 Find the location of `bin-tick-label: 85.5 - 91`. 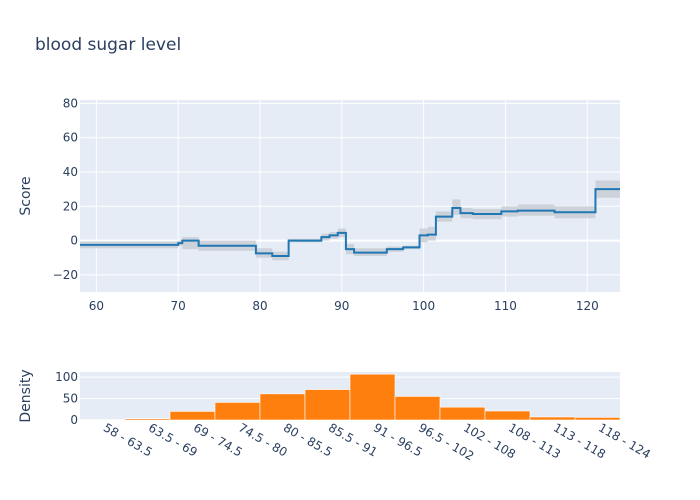

bin-tick-label: 85.5 - 91 is located at coordinates (353, 439).